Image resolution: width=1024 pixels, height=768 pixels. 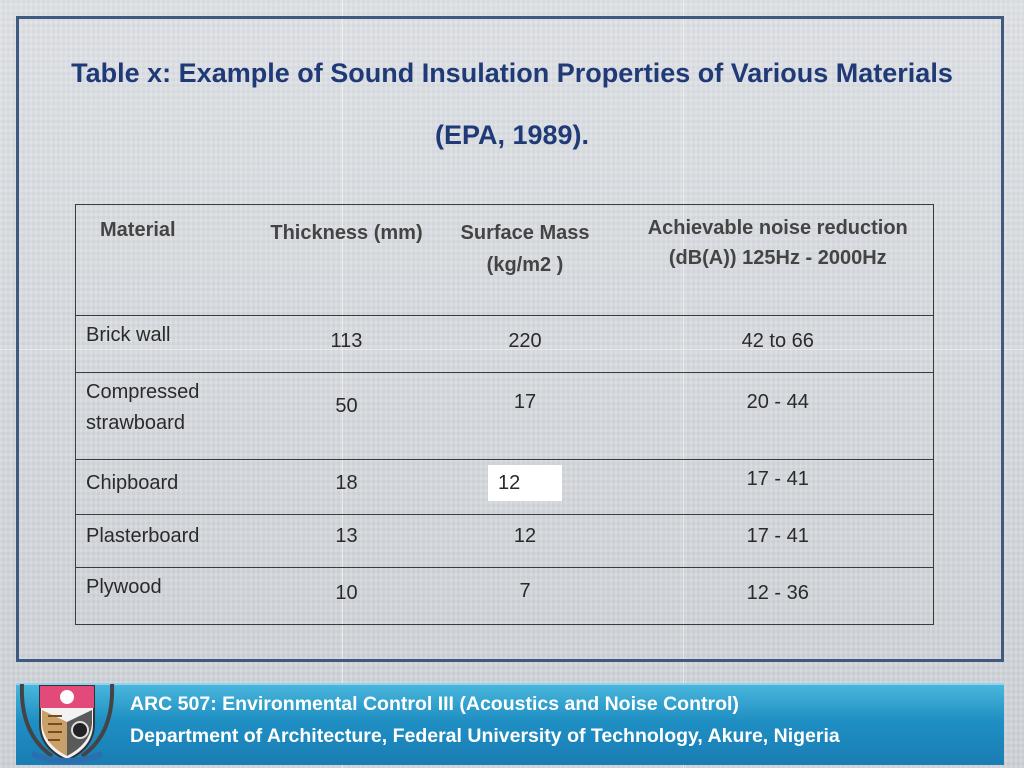 I want to click on cell-material: Chipboard, so click(x=170, y=487).